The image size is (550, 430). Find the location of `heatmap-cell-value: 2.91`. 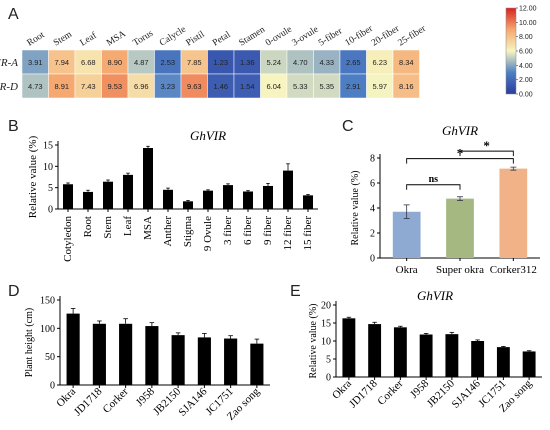

heatmap-cell-value: 2.91 is located at coordinates (353, 86).